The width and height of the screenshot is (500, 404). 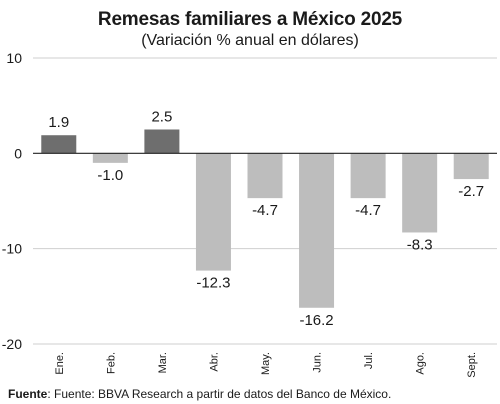 What do you see at coordinates (421, 363) in the screenshot?
I see `x-tick-label: Ago.` at bounding box center [421, 363].